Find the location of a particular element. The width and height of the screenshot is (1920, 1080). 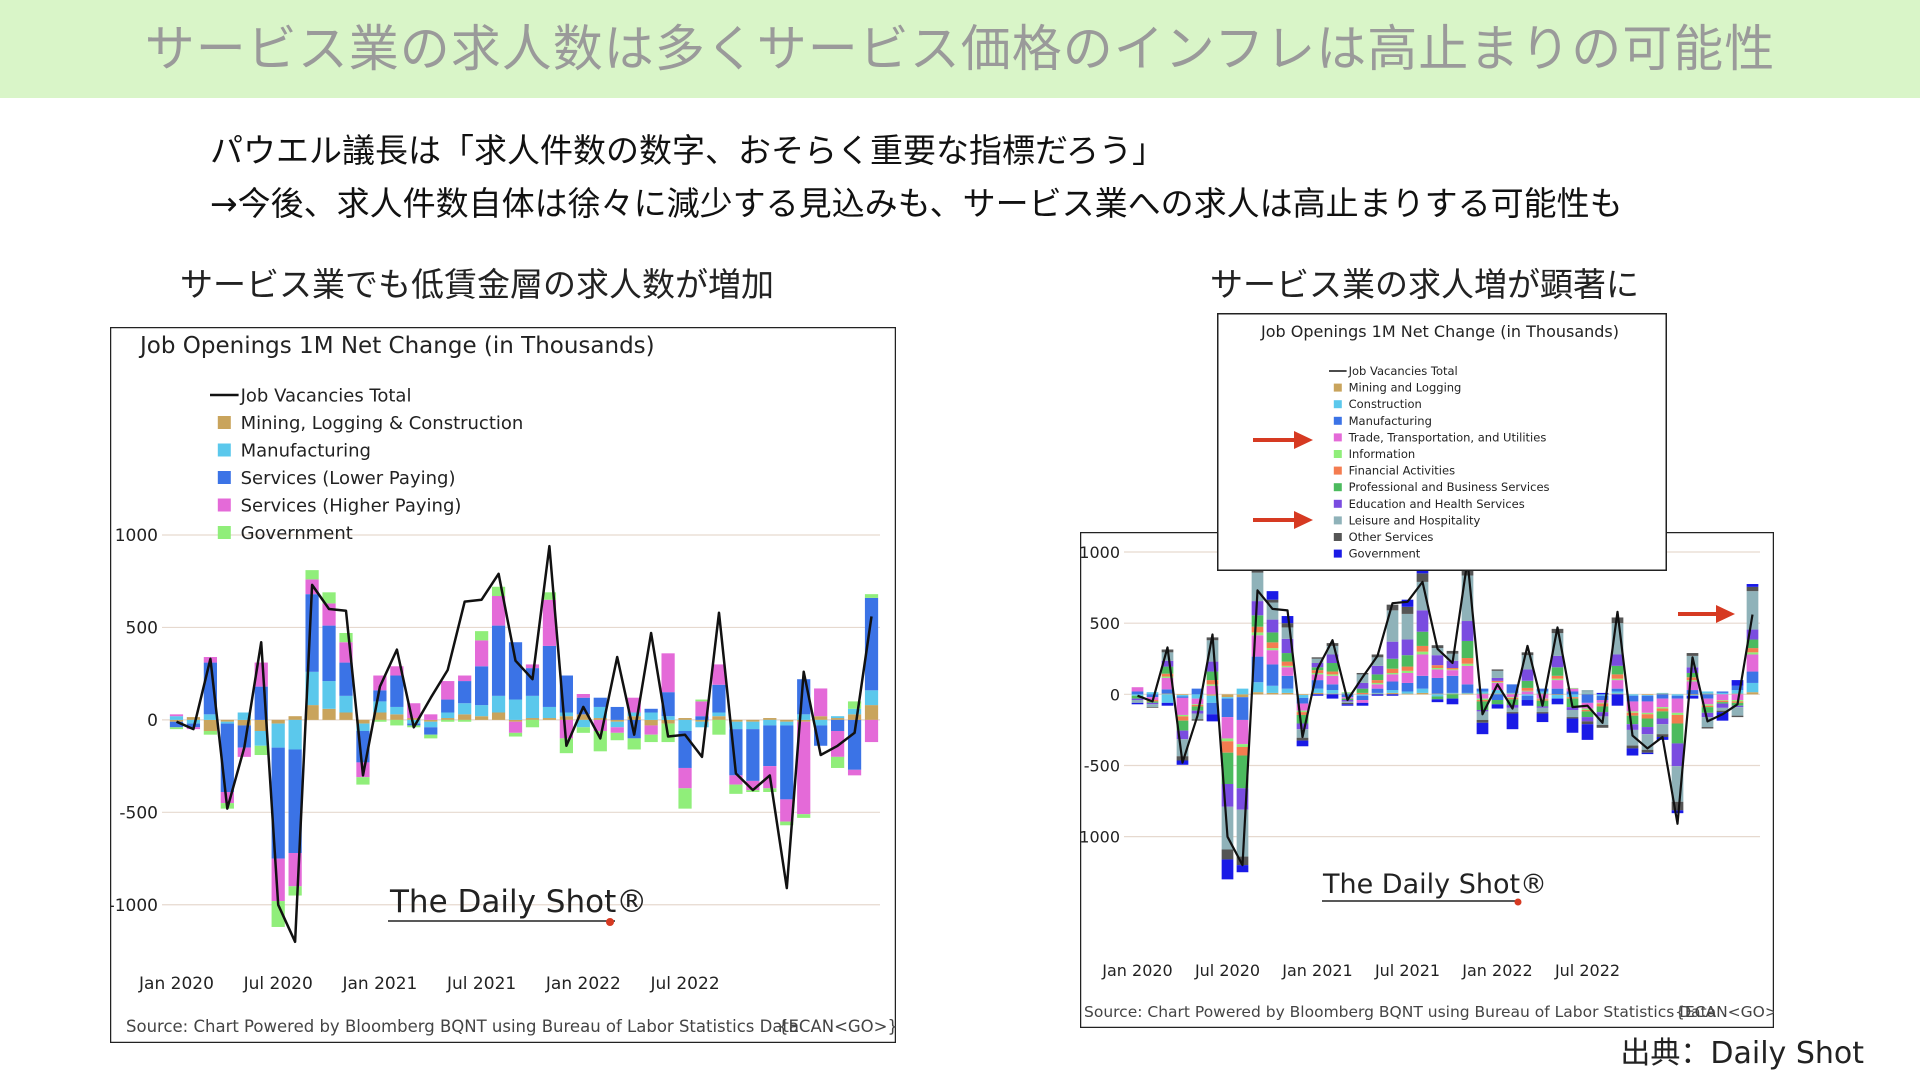

left-legend-label: Services (Higher Paying) is located at coordinates (351, 505).